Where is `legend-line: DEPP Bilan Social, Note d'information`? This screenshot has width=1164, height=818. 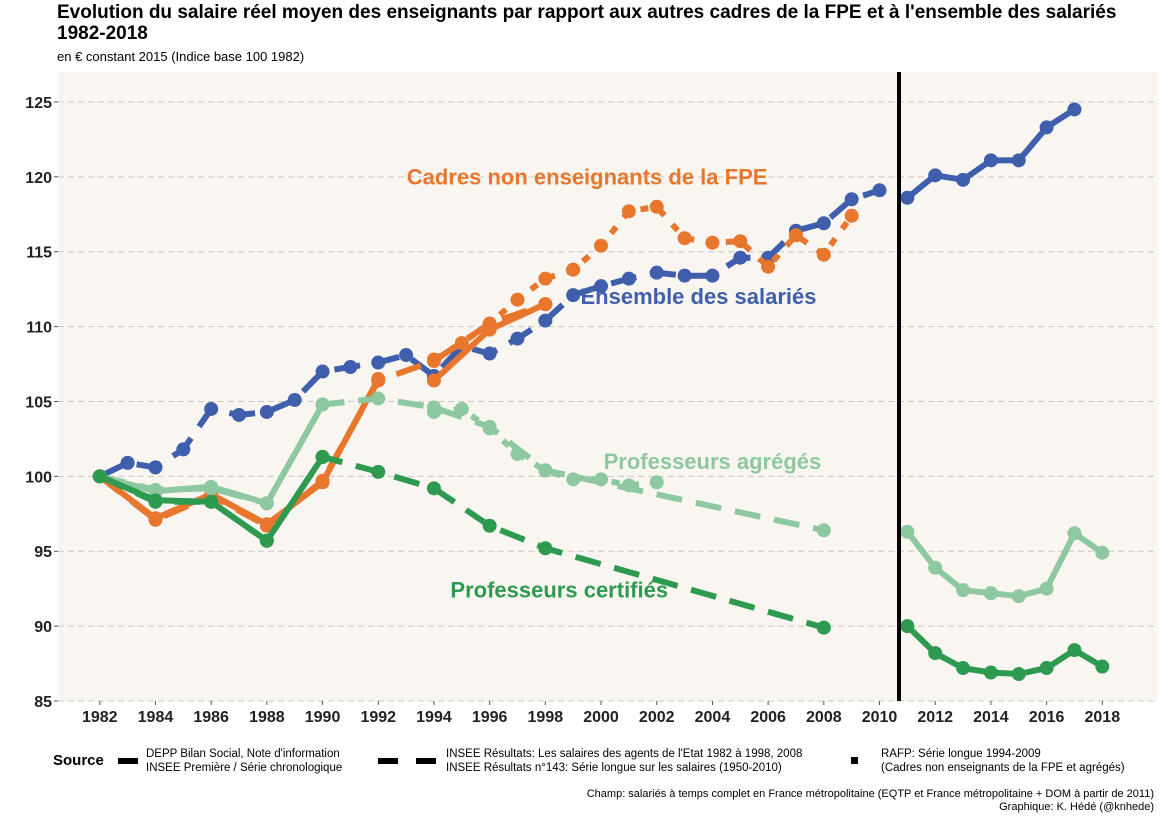 legend-line: DEPP Bilan Social, Note d'information is located at coordinates (243, 754).